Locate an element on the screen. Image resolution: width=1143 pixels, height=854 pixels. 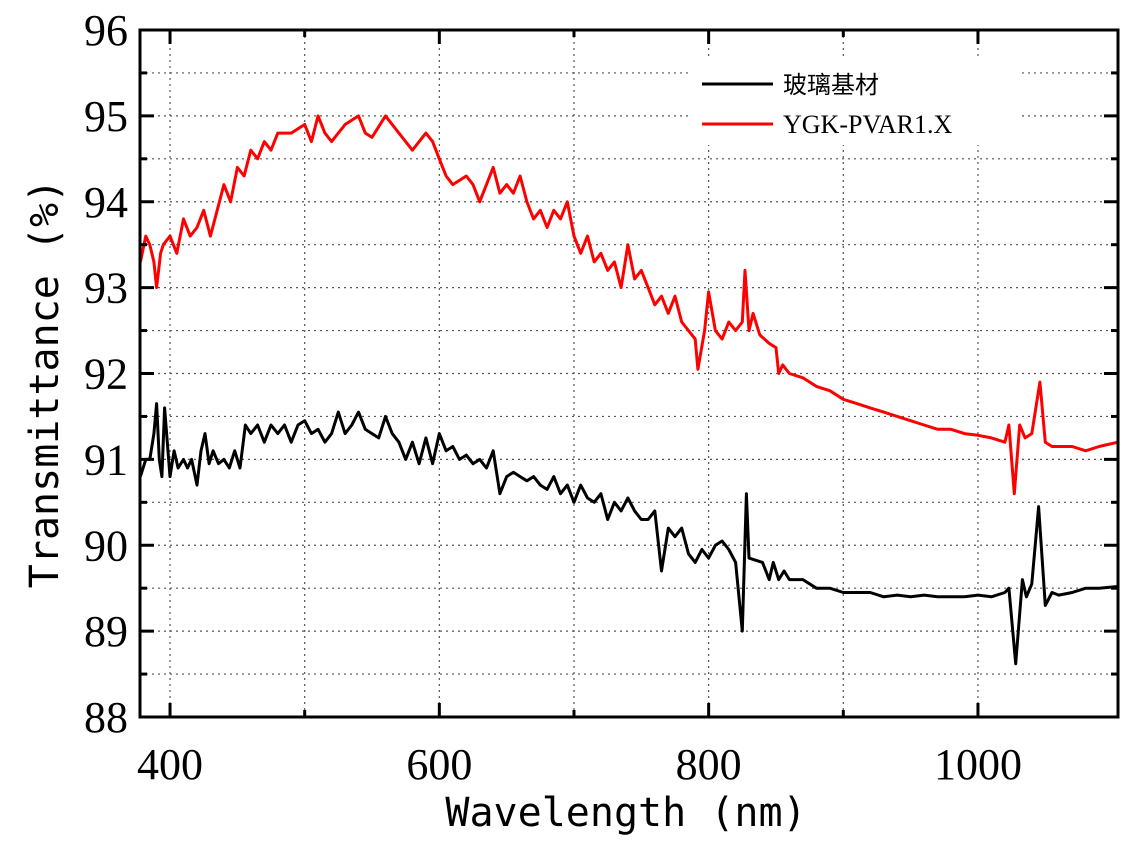
y-tick-label: 92 is located at coordinates (106, 374).